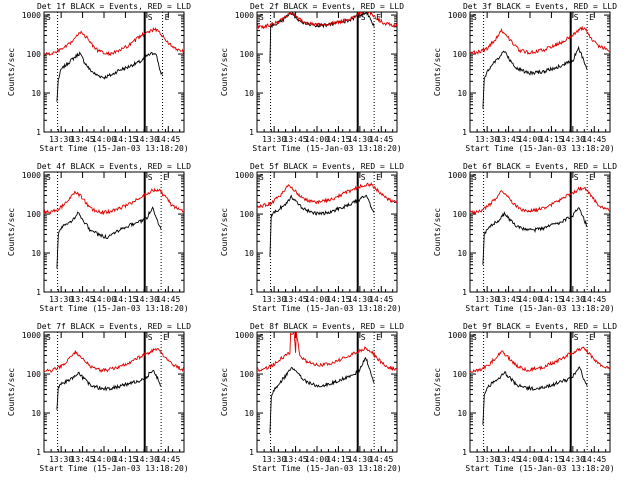  What do you see at coordinates (114, 6) in the screenshot?
I see `chart-title: Det 1f BLACK = Events, RED = LLD` at bounding box center [114, 6].